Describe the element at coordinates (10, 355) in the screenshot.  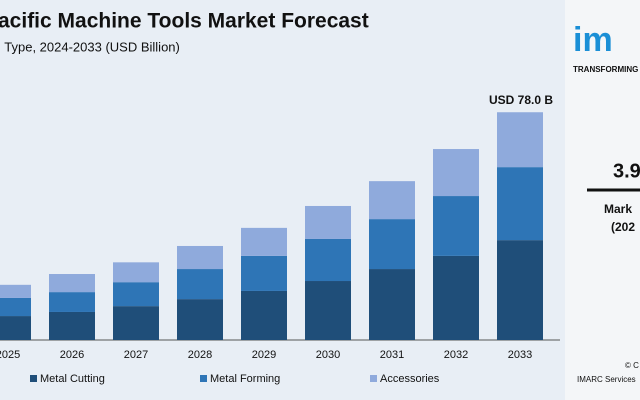
I see `x-tick-label: 2025` at that location.